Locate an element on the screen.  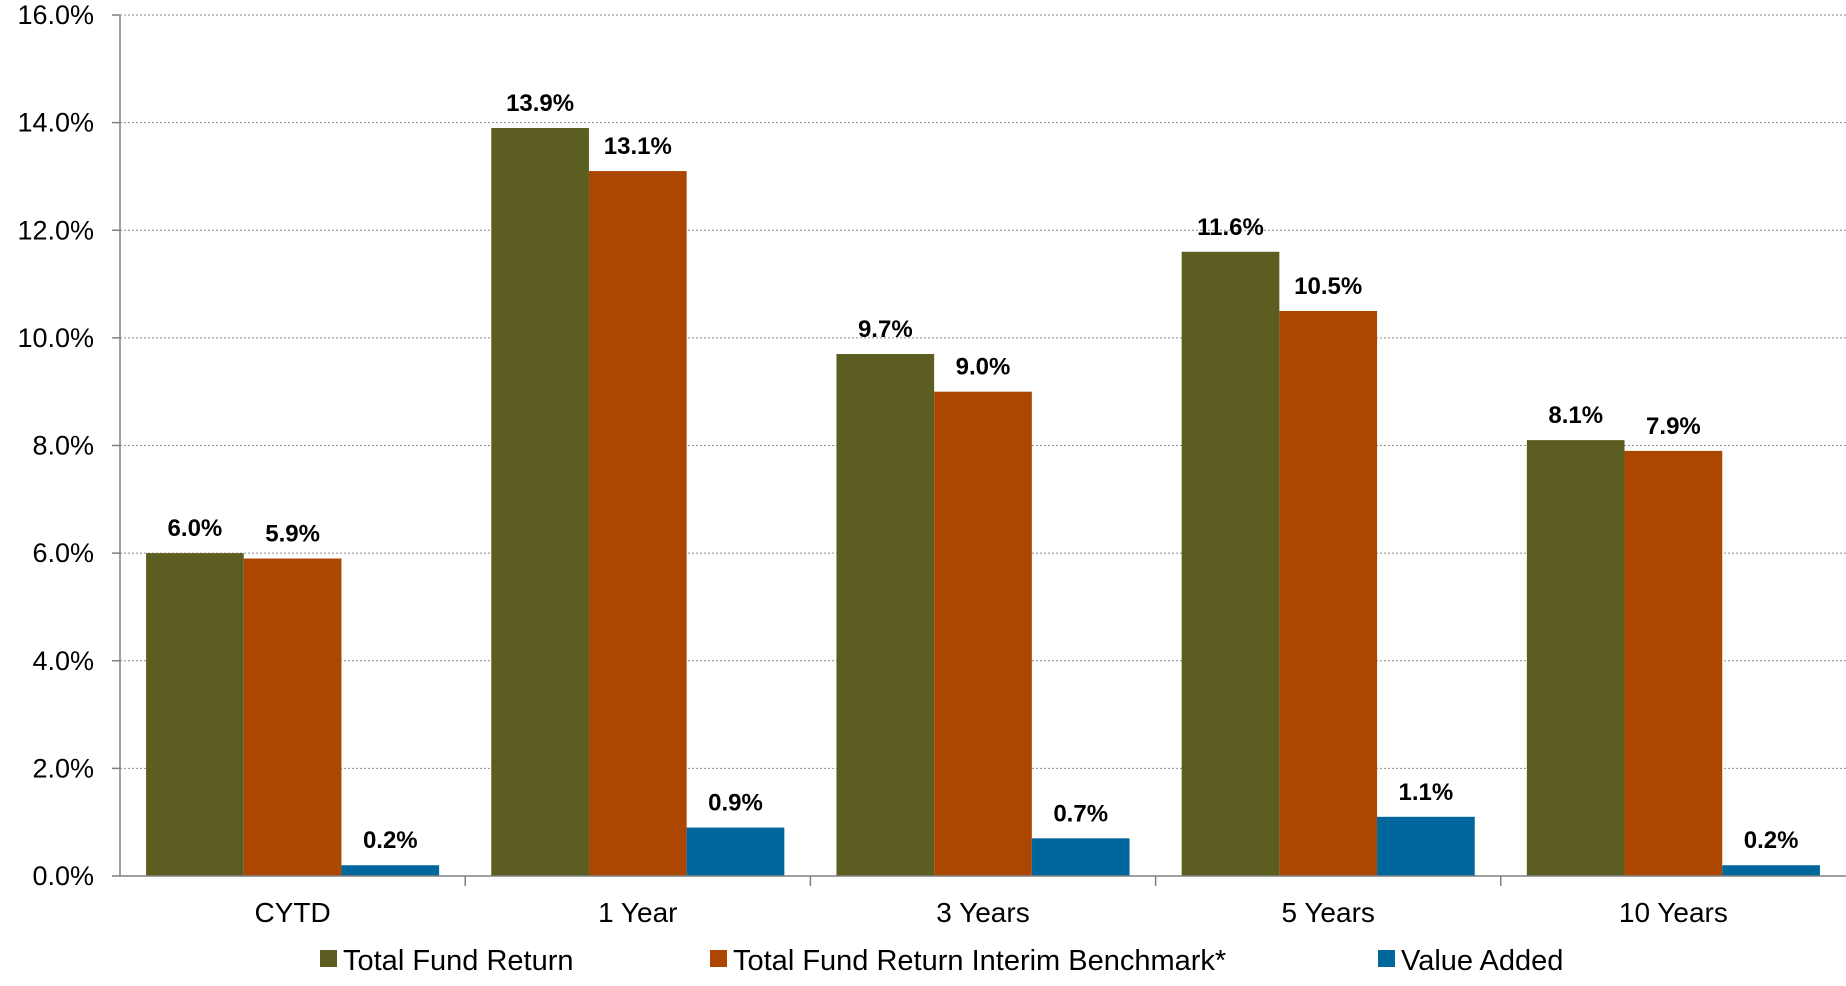
y-tick-label: 12.0% is located at coordinates (55, 230).